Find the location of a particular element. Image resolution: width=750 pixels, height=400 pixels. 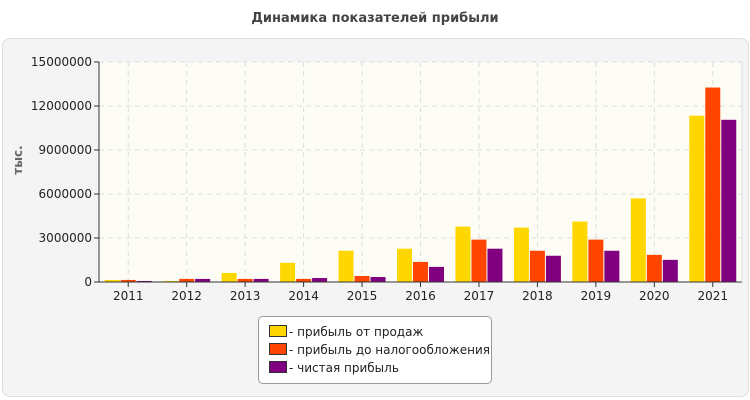

x-tick-label: 2016 is located at coordinates (420, 296).